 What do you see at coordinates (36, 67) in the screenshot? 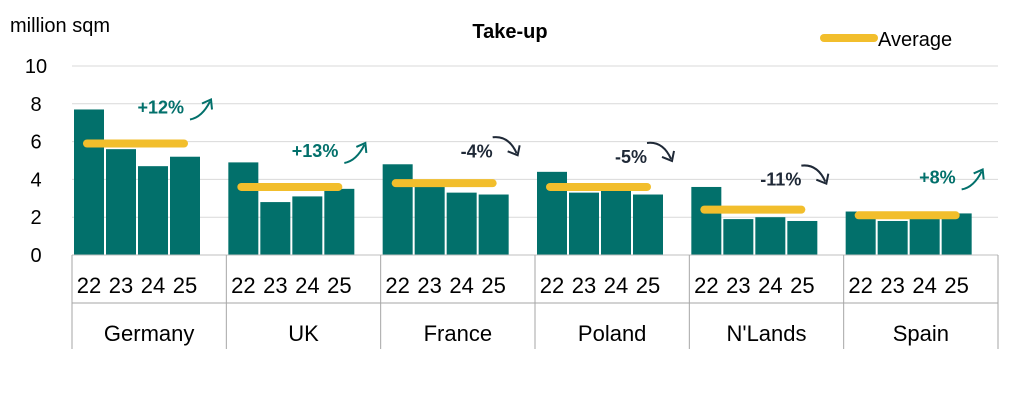
I see `y-tick-label: 10` at bounding box center [36, 67].